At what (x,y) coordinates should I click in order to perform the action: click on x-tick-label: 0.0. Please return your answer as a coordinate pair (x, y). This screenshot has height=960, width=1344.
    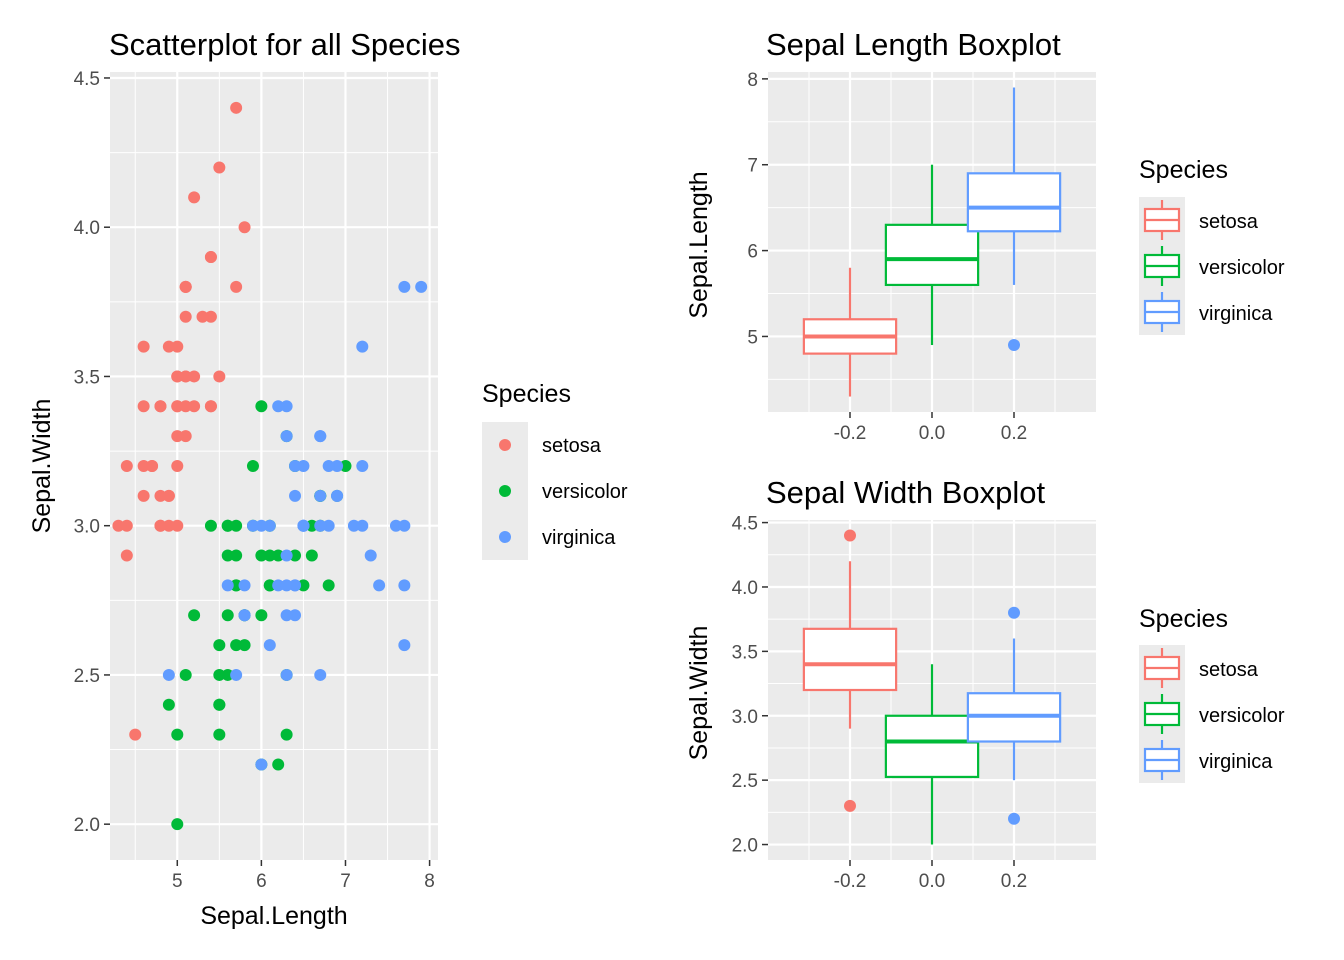
    Looking at the image, I should click on (932, 433).